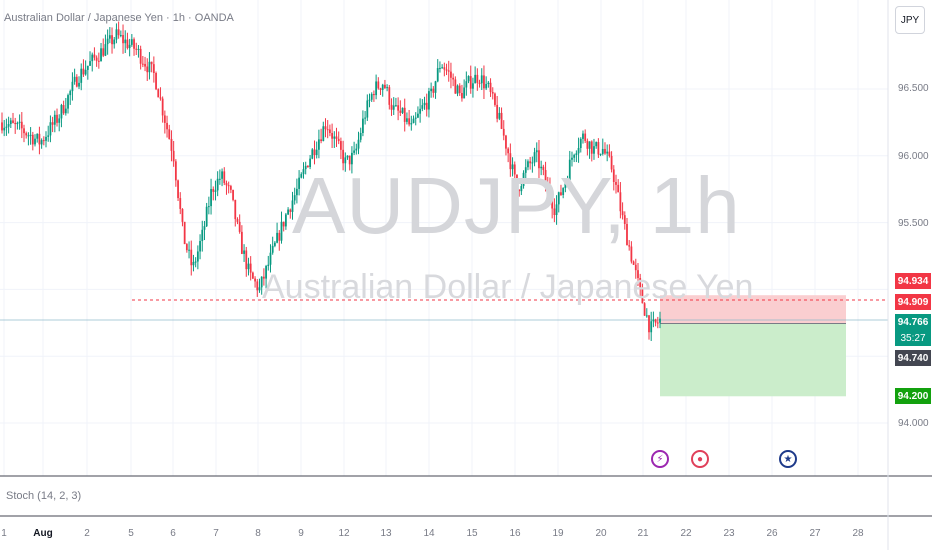 The height and width of the screenshot is (550, 932). I want to click on watermark-symbol: AUDJPY, 1h, so click(516, 205).